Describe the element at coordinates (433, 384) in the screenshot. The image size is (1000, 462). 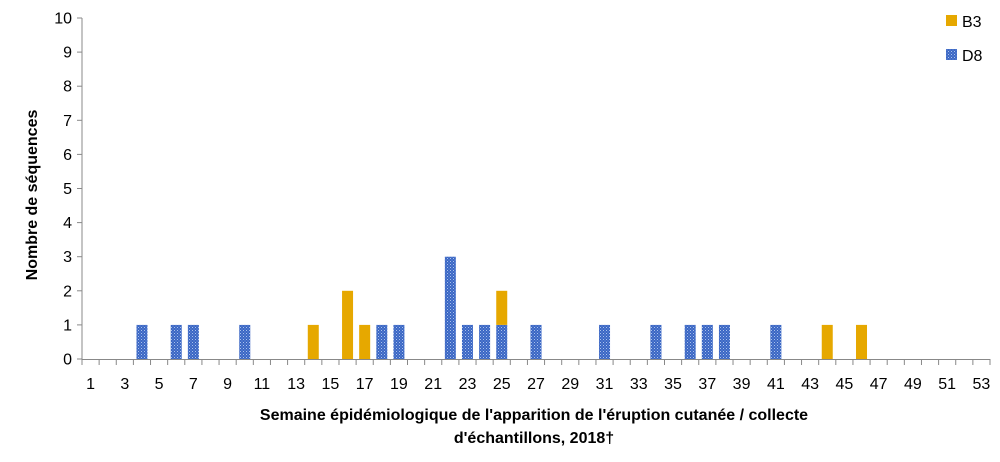
I see `x-tick-label: 21` at that location.